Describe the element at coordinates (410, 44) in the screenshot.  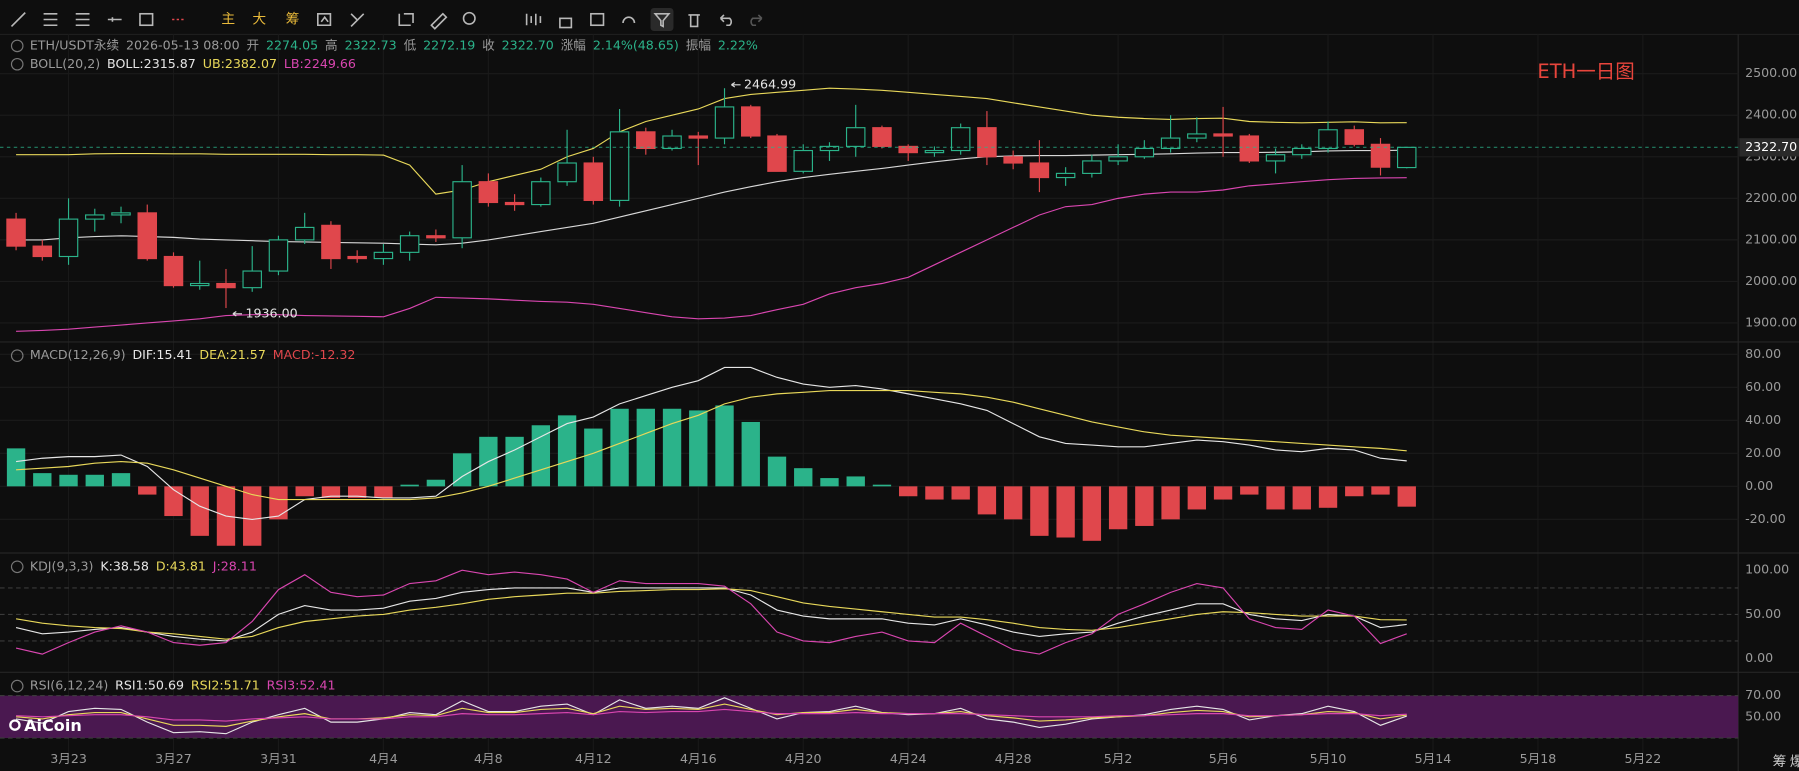
I see `legend-item: 低` at that location.